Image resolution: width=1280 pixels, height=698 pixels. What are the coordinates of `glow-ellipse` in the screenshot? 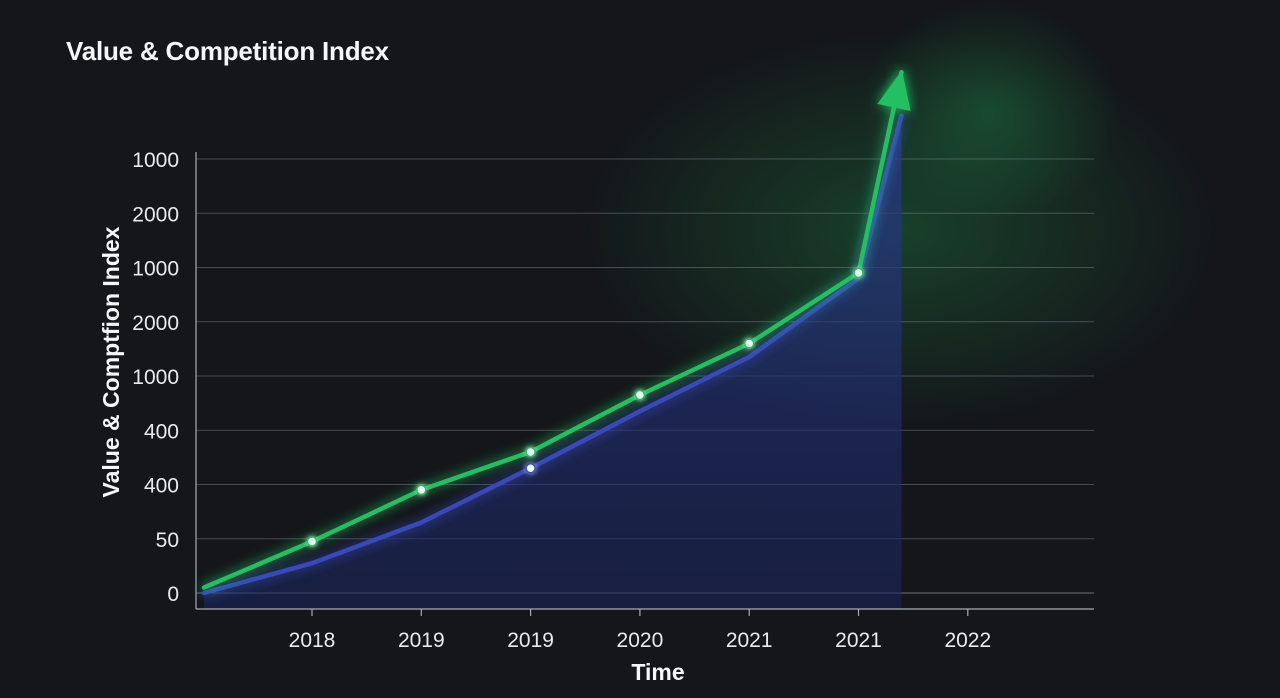 It's located at (990, 110).